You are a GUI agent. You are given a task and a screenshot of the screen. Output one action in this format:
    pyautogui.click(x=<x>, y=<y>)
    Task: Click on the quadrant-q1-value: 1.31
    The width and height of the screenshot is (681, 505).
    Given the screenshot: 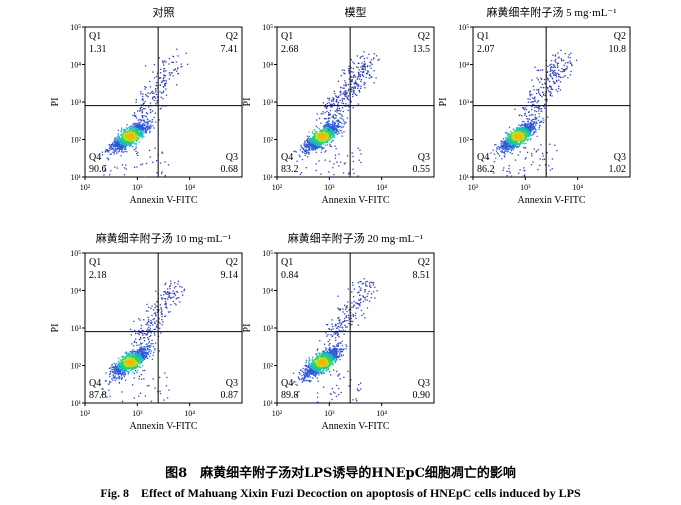 What is the action you would take?
    pyautogui.click(x=98, y=49)
    